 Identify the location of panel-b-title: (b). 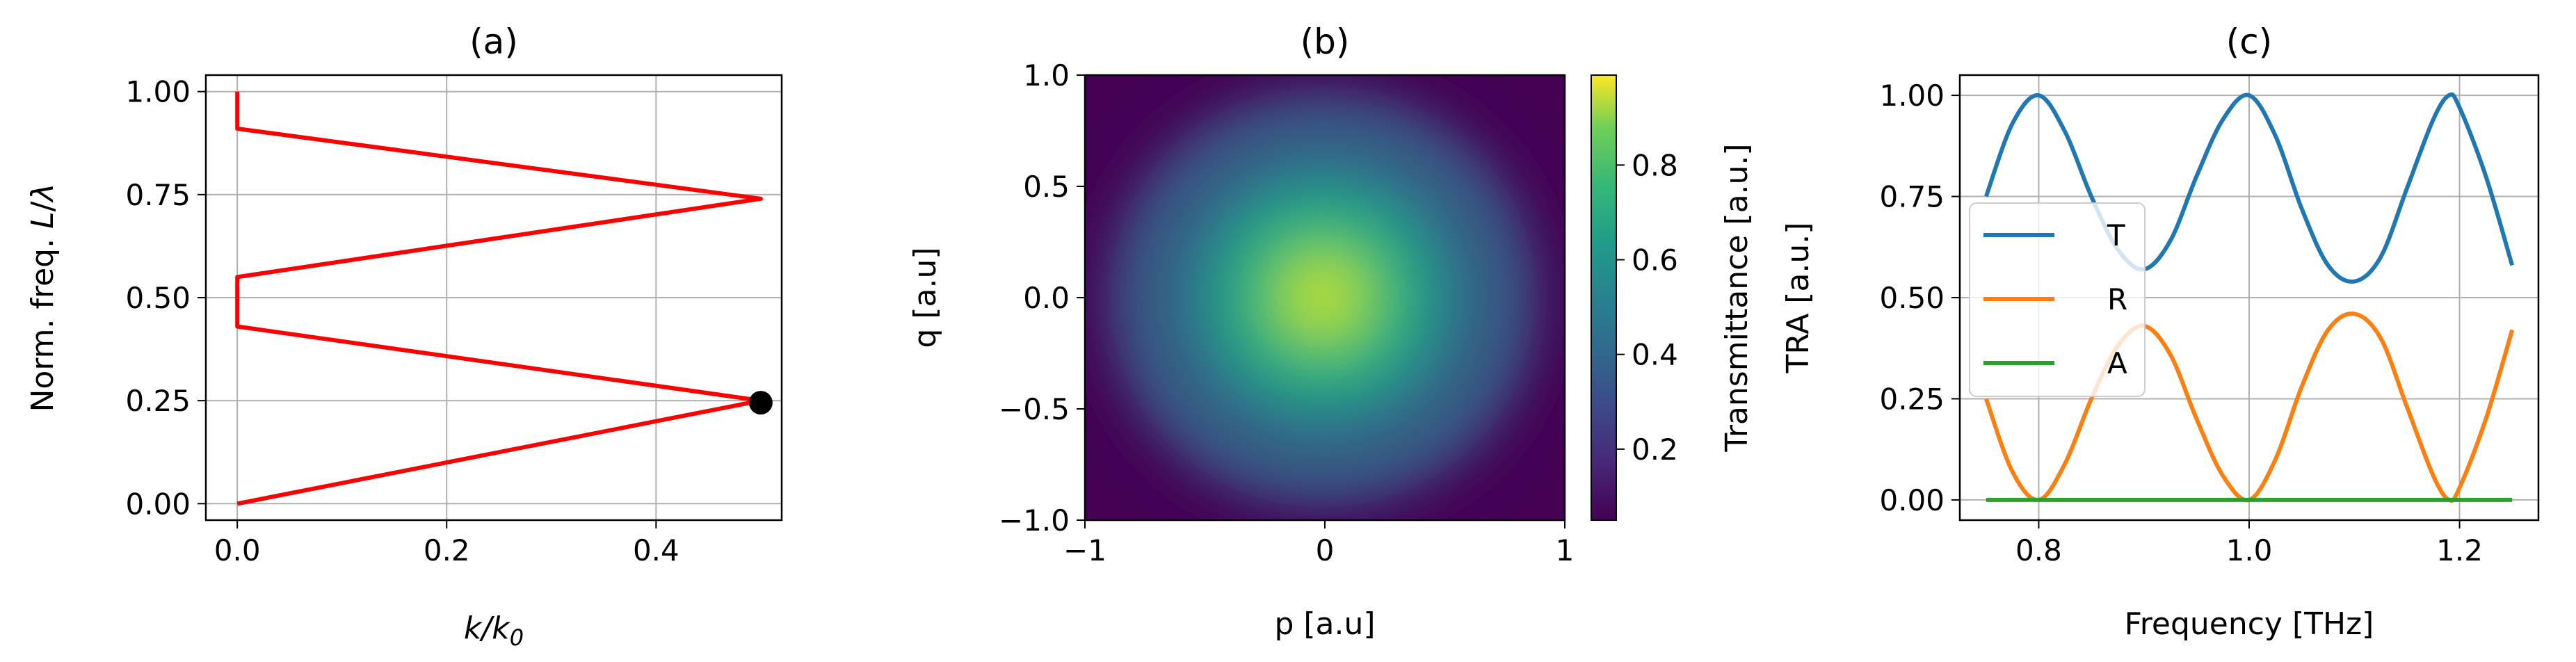
(1325, 42).